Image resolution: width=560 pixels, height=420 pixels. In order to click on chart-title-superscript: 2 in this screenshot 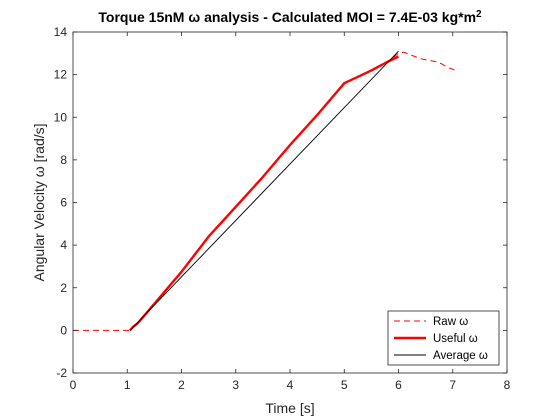, I will do `click(479, 14)`.